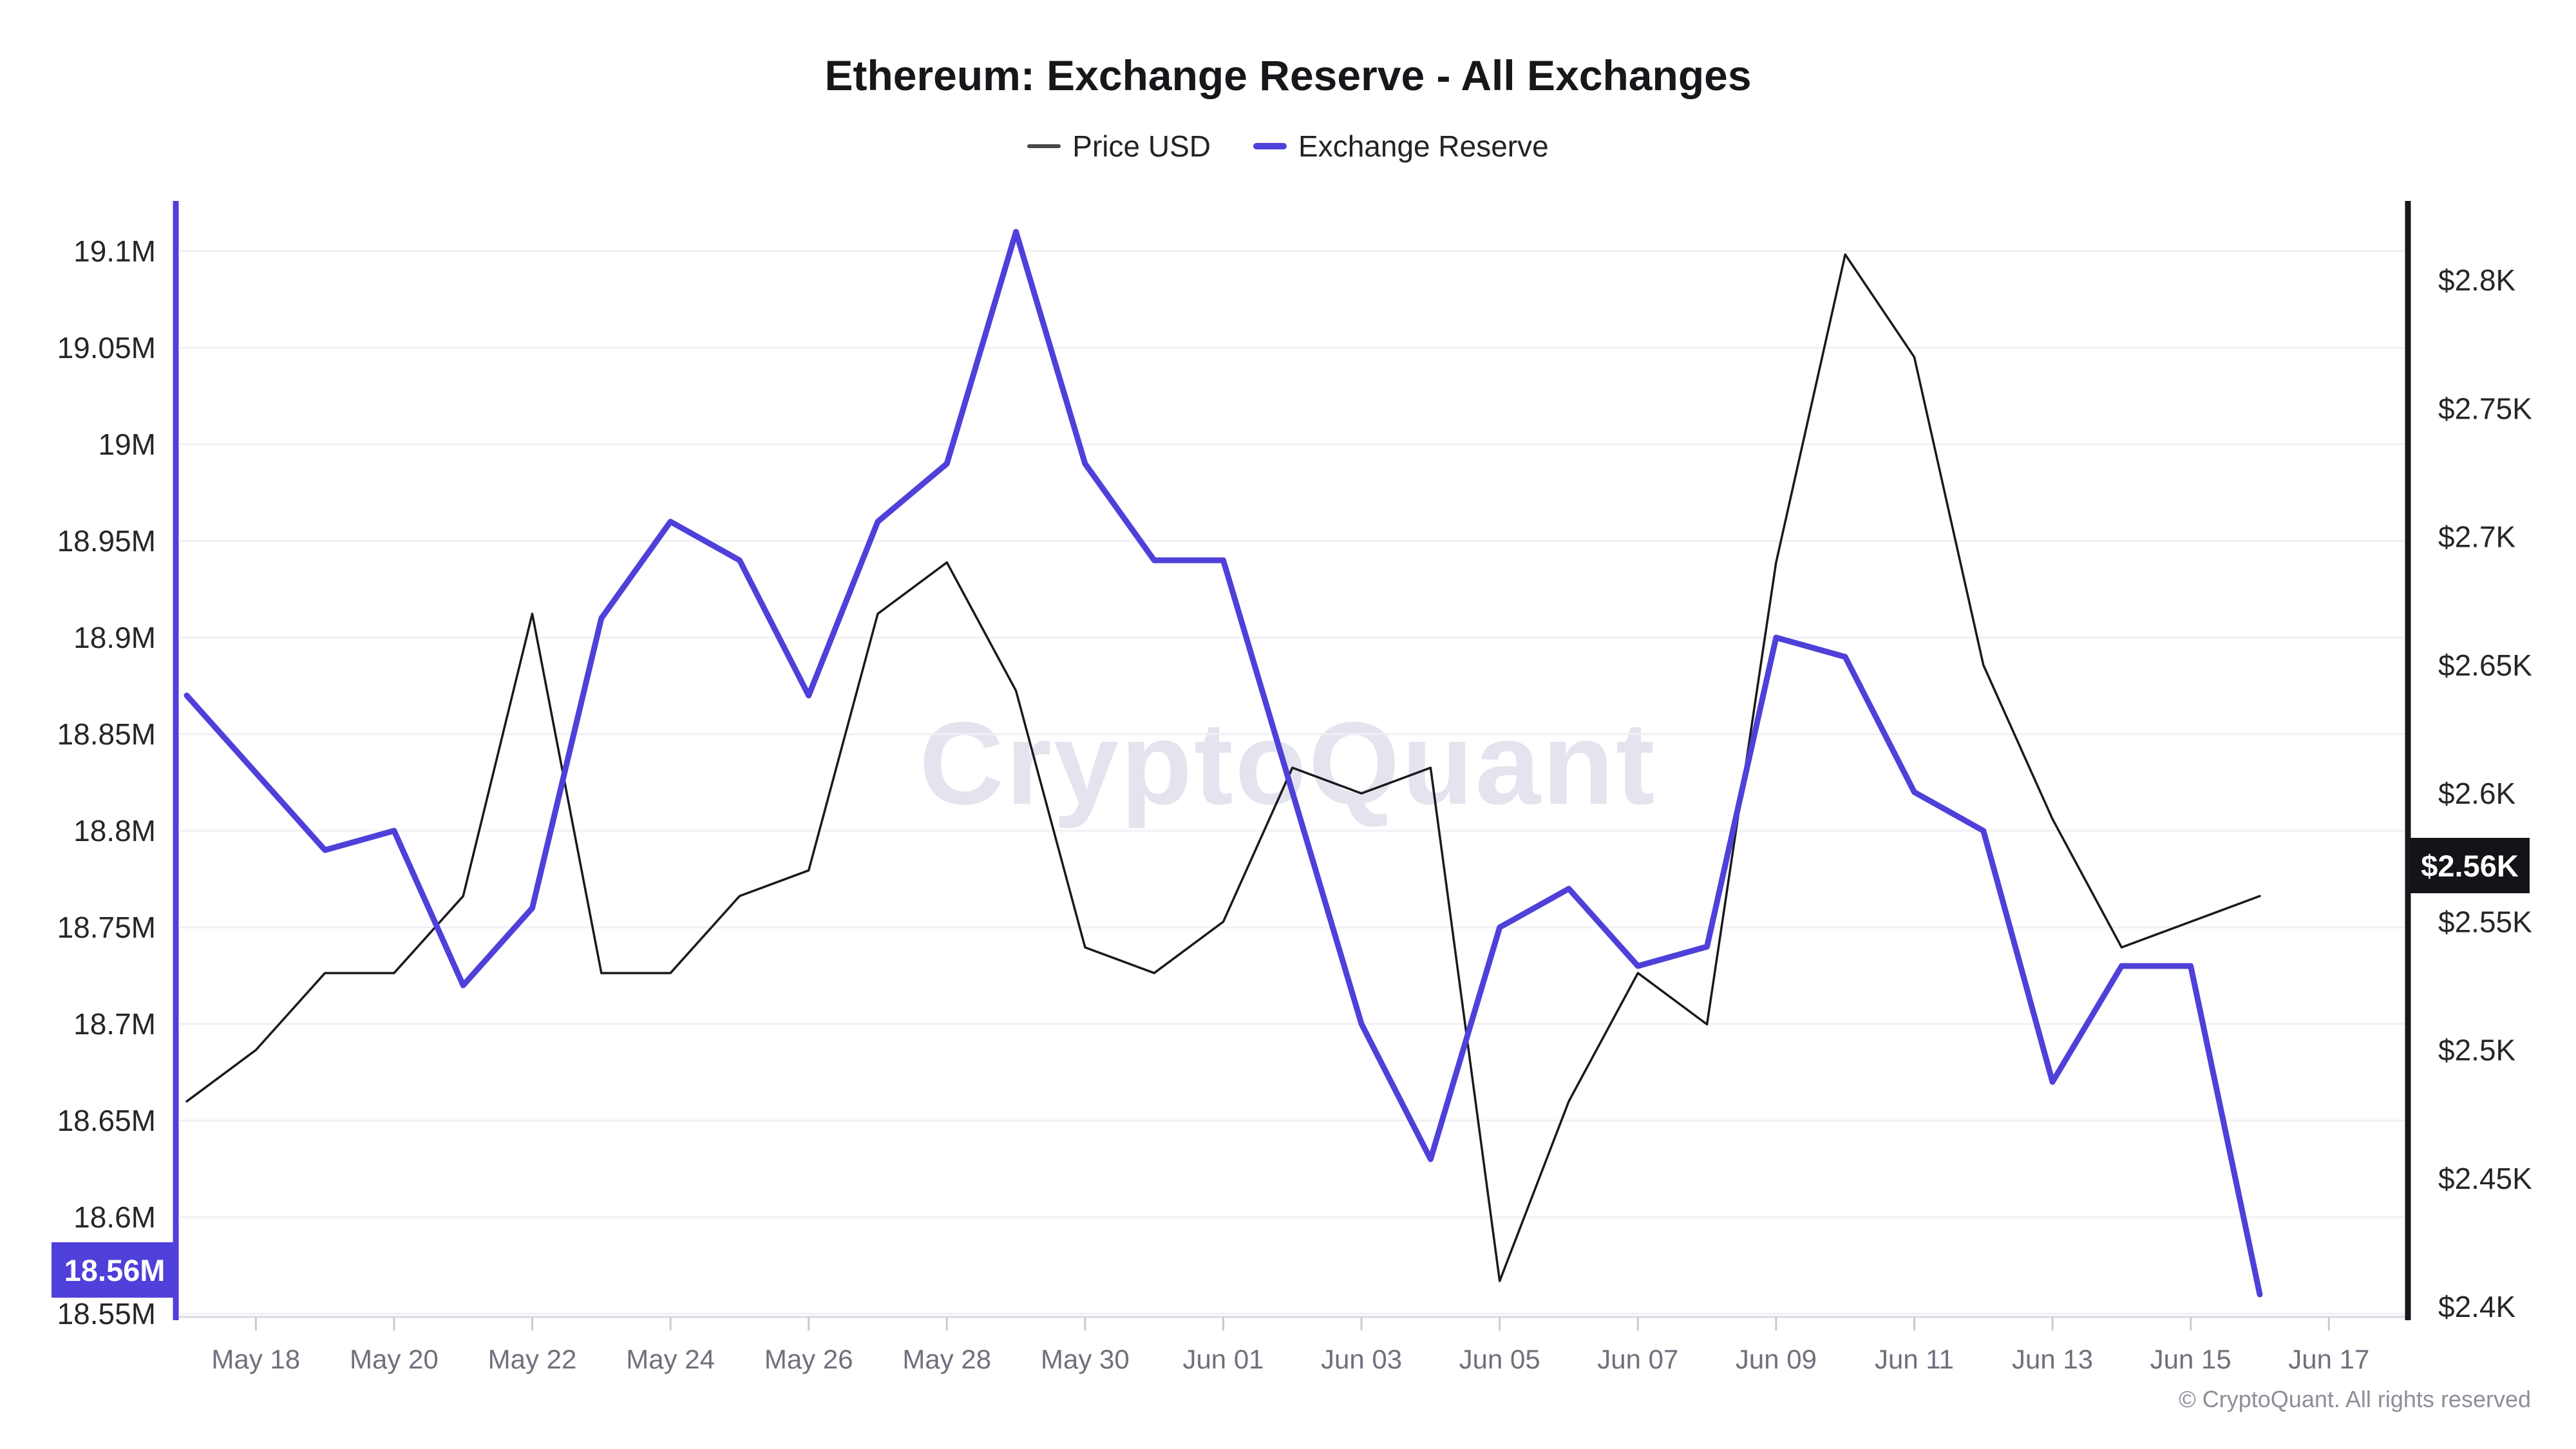 This screenshot has width=2576, height=1449. I want to click on svg-text: Jun 03, so click(1362, 1359).